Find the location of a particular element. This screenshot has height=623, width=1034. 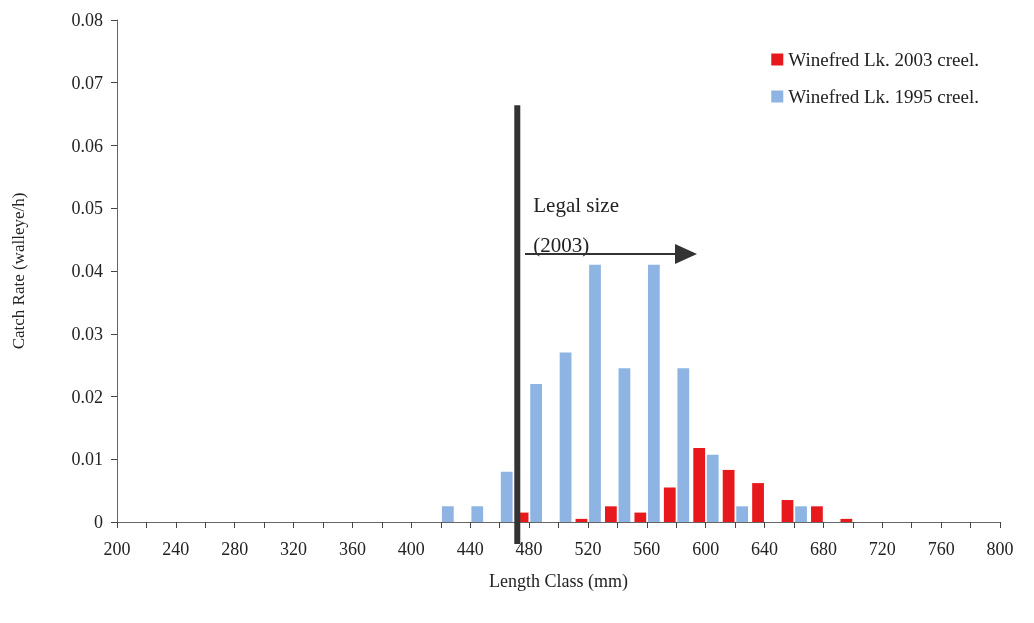

x-tick-label: 560 is located at coordinates (647, 549).